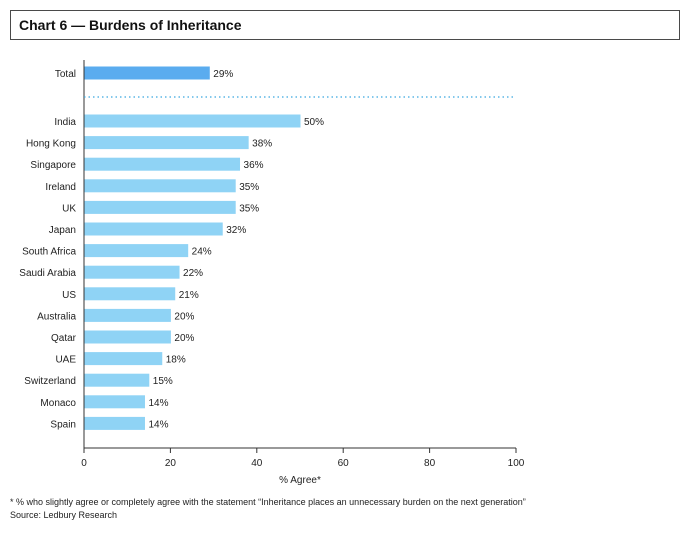 This screenshot has width=692, height=538. Describe the element at coordinates (56, 316) in the screenshot. I see `category-label-australia: Australia` at that location.